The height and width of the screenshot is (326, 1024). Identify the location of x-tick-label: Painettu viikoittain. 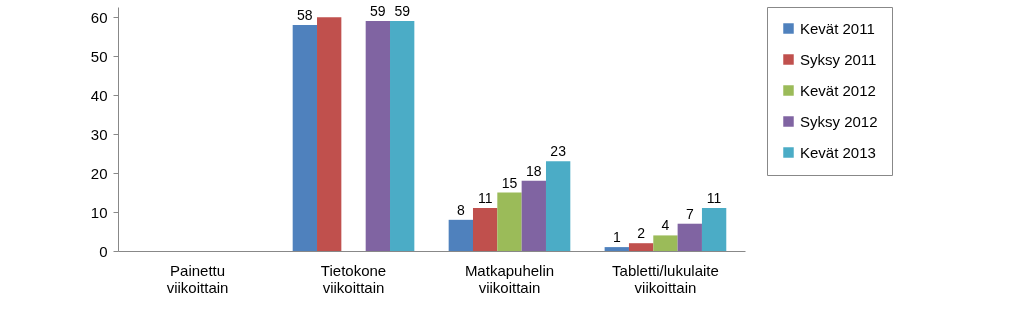
(197, 278).